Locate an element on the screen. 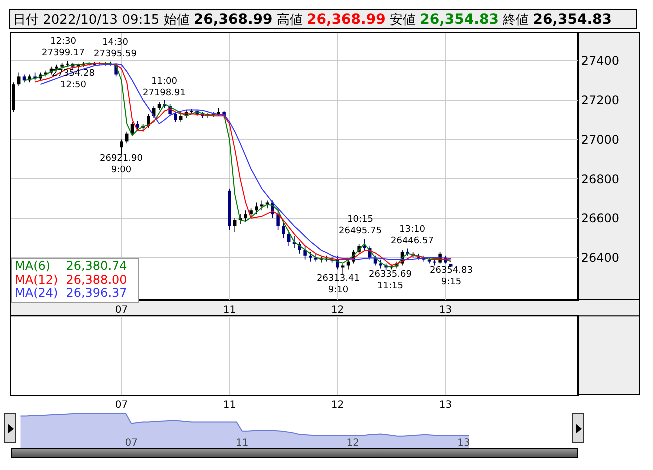 The height and width of the screenshot is (470, 653). text: 26,368.99 is located at coordinates (233, 20).